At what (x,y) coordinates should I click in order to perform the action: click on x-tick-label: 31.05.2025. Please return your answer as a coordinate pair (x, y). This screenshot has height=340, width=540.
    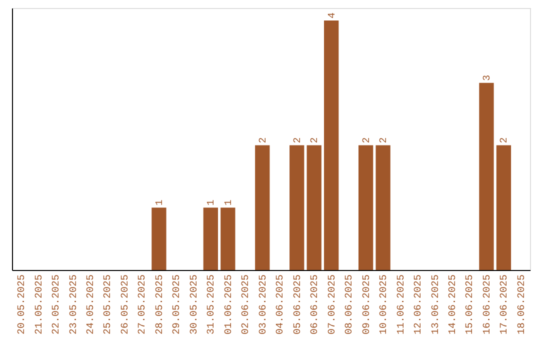
    Looking at the image, I should click on (212, 304).